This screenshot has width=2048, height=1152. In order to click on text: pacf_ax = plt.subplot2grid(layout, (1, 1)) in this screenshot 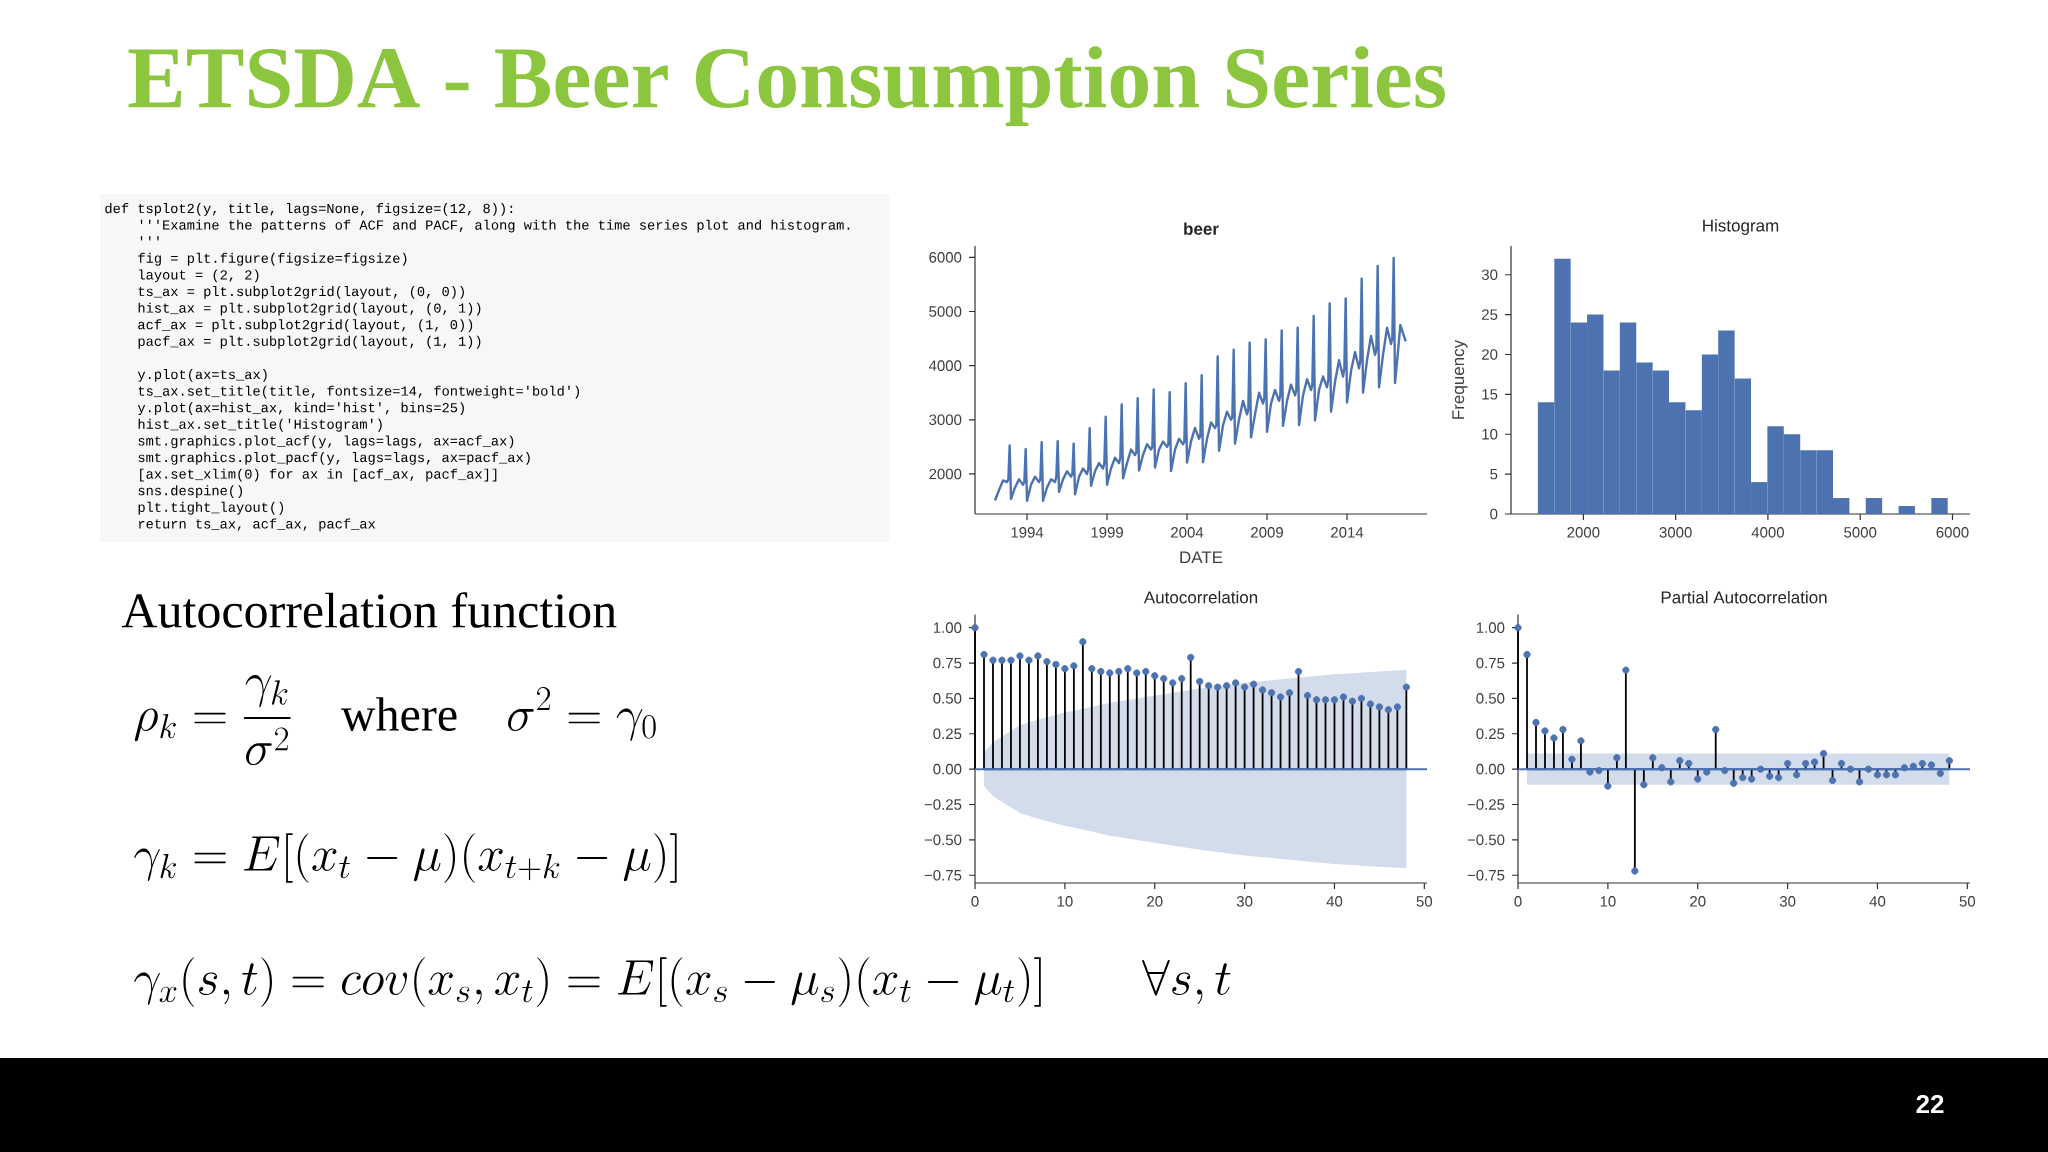, I will do `click(309, 342)`.